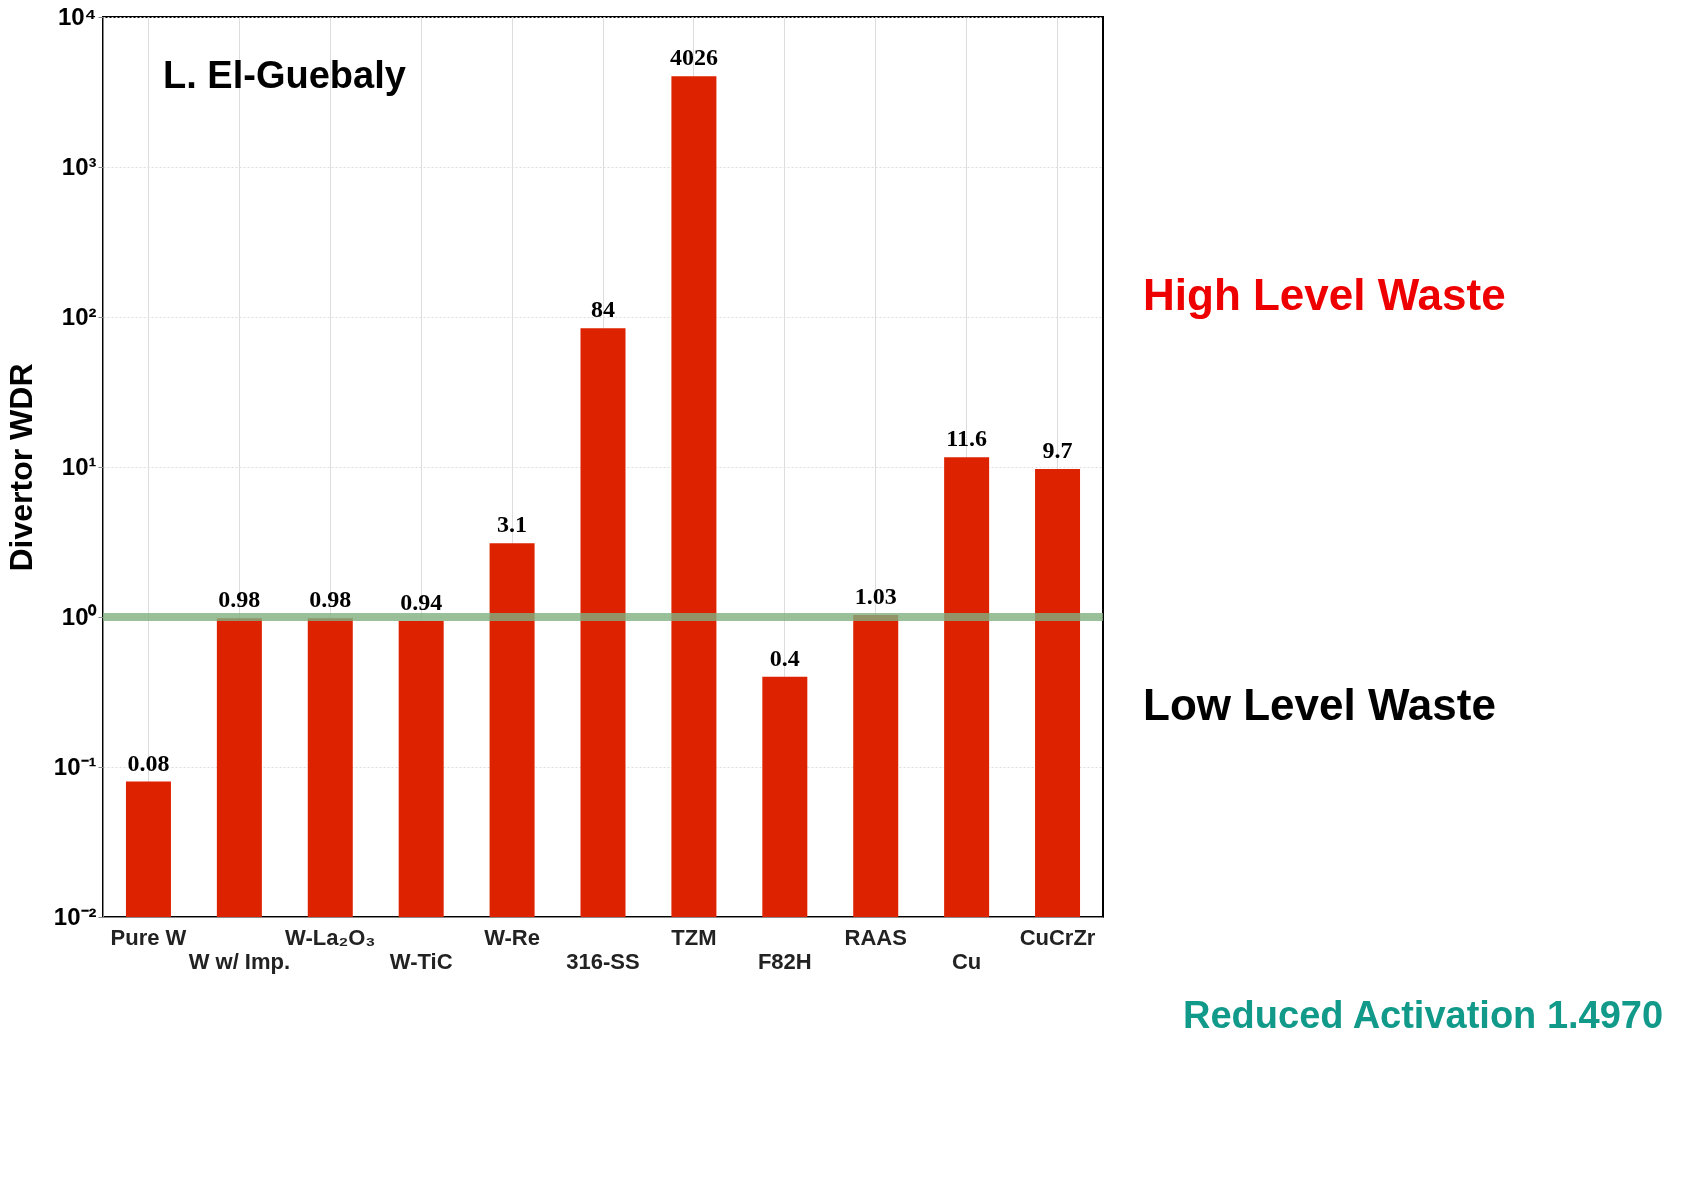 This screenshot has width=1694, height=1179. What do you see at coordinates (1057, 449) in the screenshot?
I see `data-label: 9.7` at bounding box center [1057, 449].